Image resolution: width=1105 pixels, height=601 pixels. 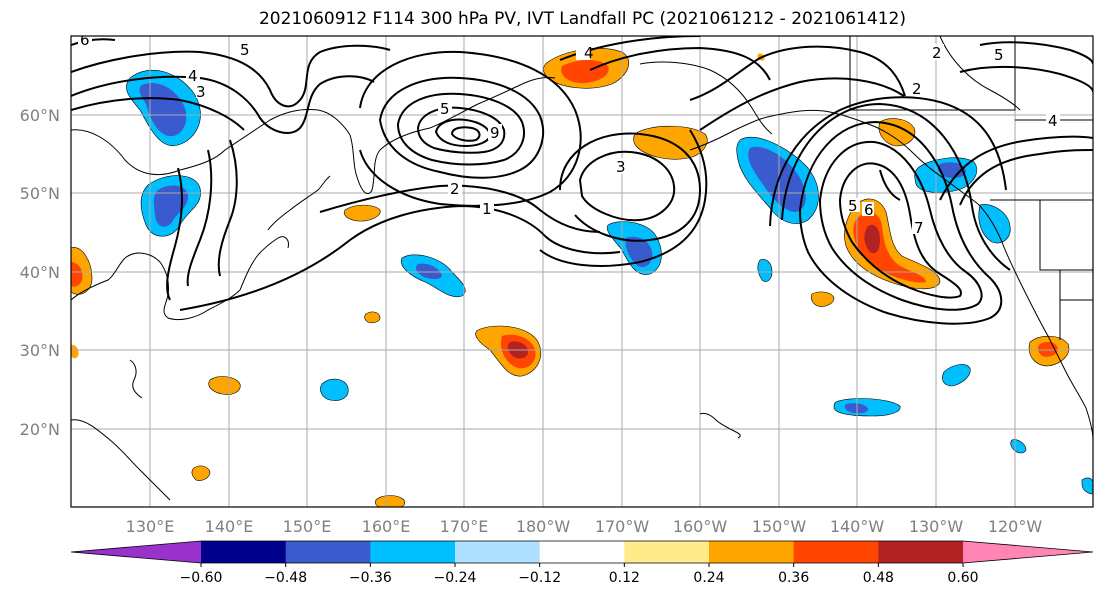 What do you see at coordinates (919, 228) in the screenshot?
I see `contour-label: 7` at bounding box center [919, 228].